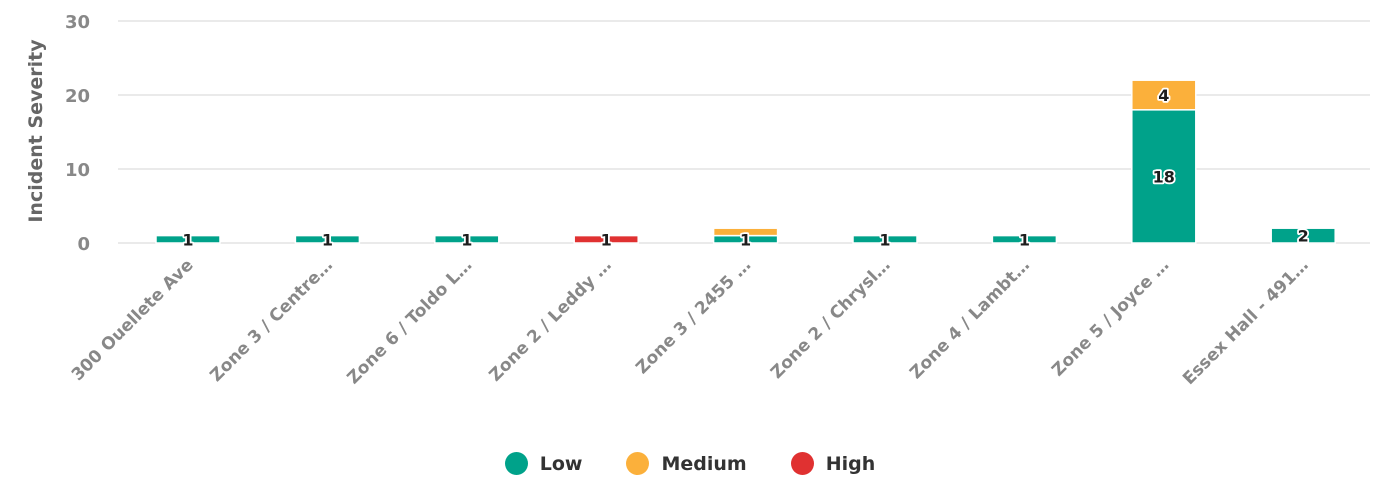 The height and width of the screenshot is (489, 1380). Describe the element at coordinates (704, 463) in the screenshot. I see `legend-label-medium: Medium` at that location.